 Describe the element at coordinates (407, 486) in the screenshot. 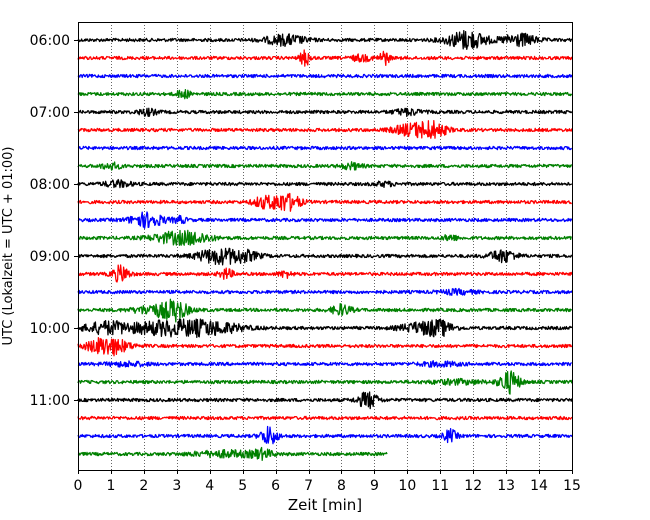

I see `x-tick-label: 10` at that location.